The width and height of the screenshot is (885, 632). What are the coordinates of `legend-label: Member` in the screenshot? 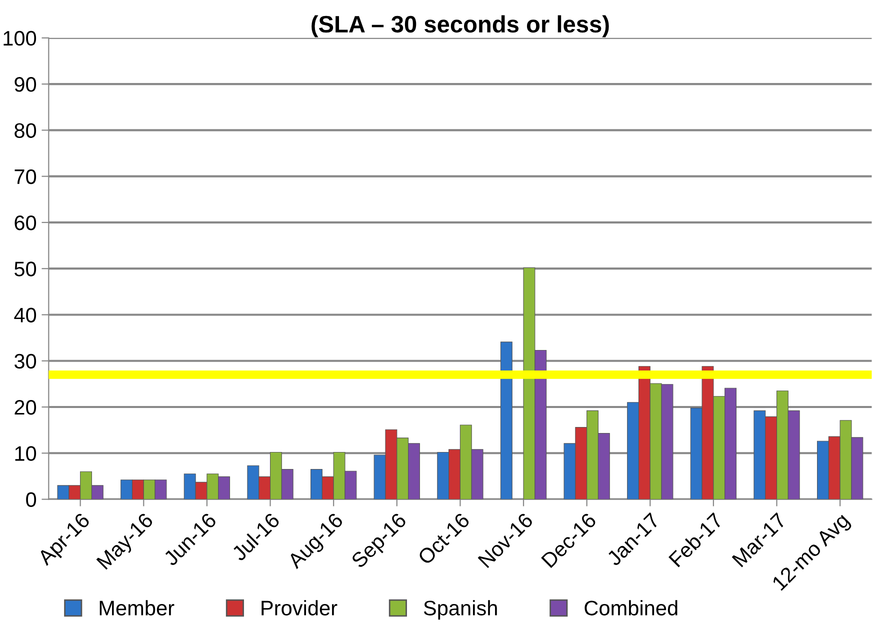 It's located at (137, 608).